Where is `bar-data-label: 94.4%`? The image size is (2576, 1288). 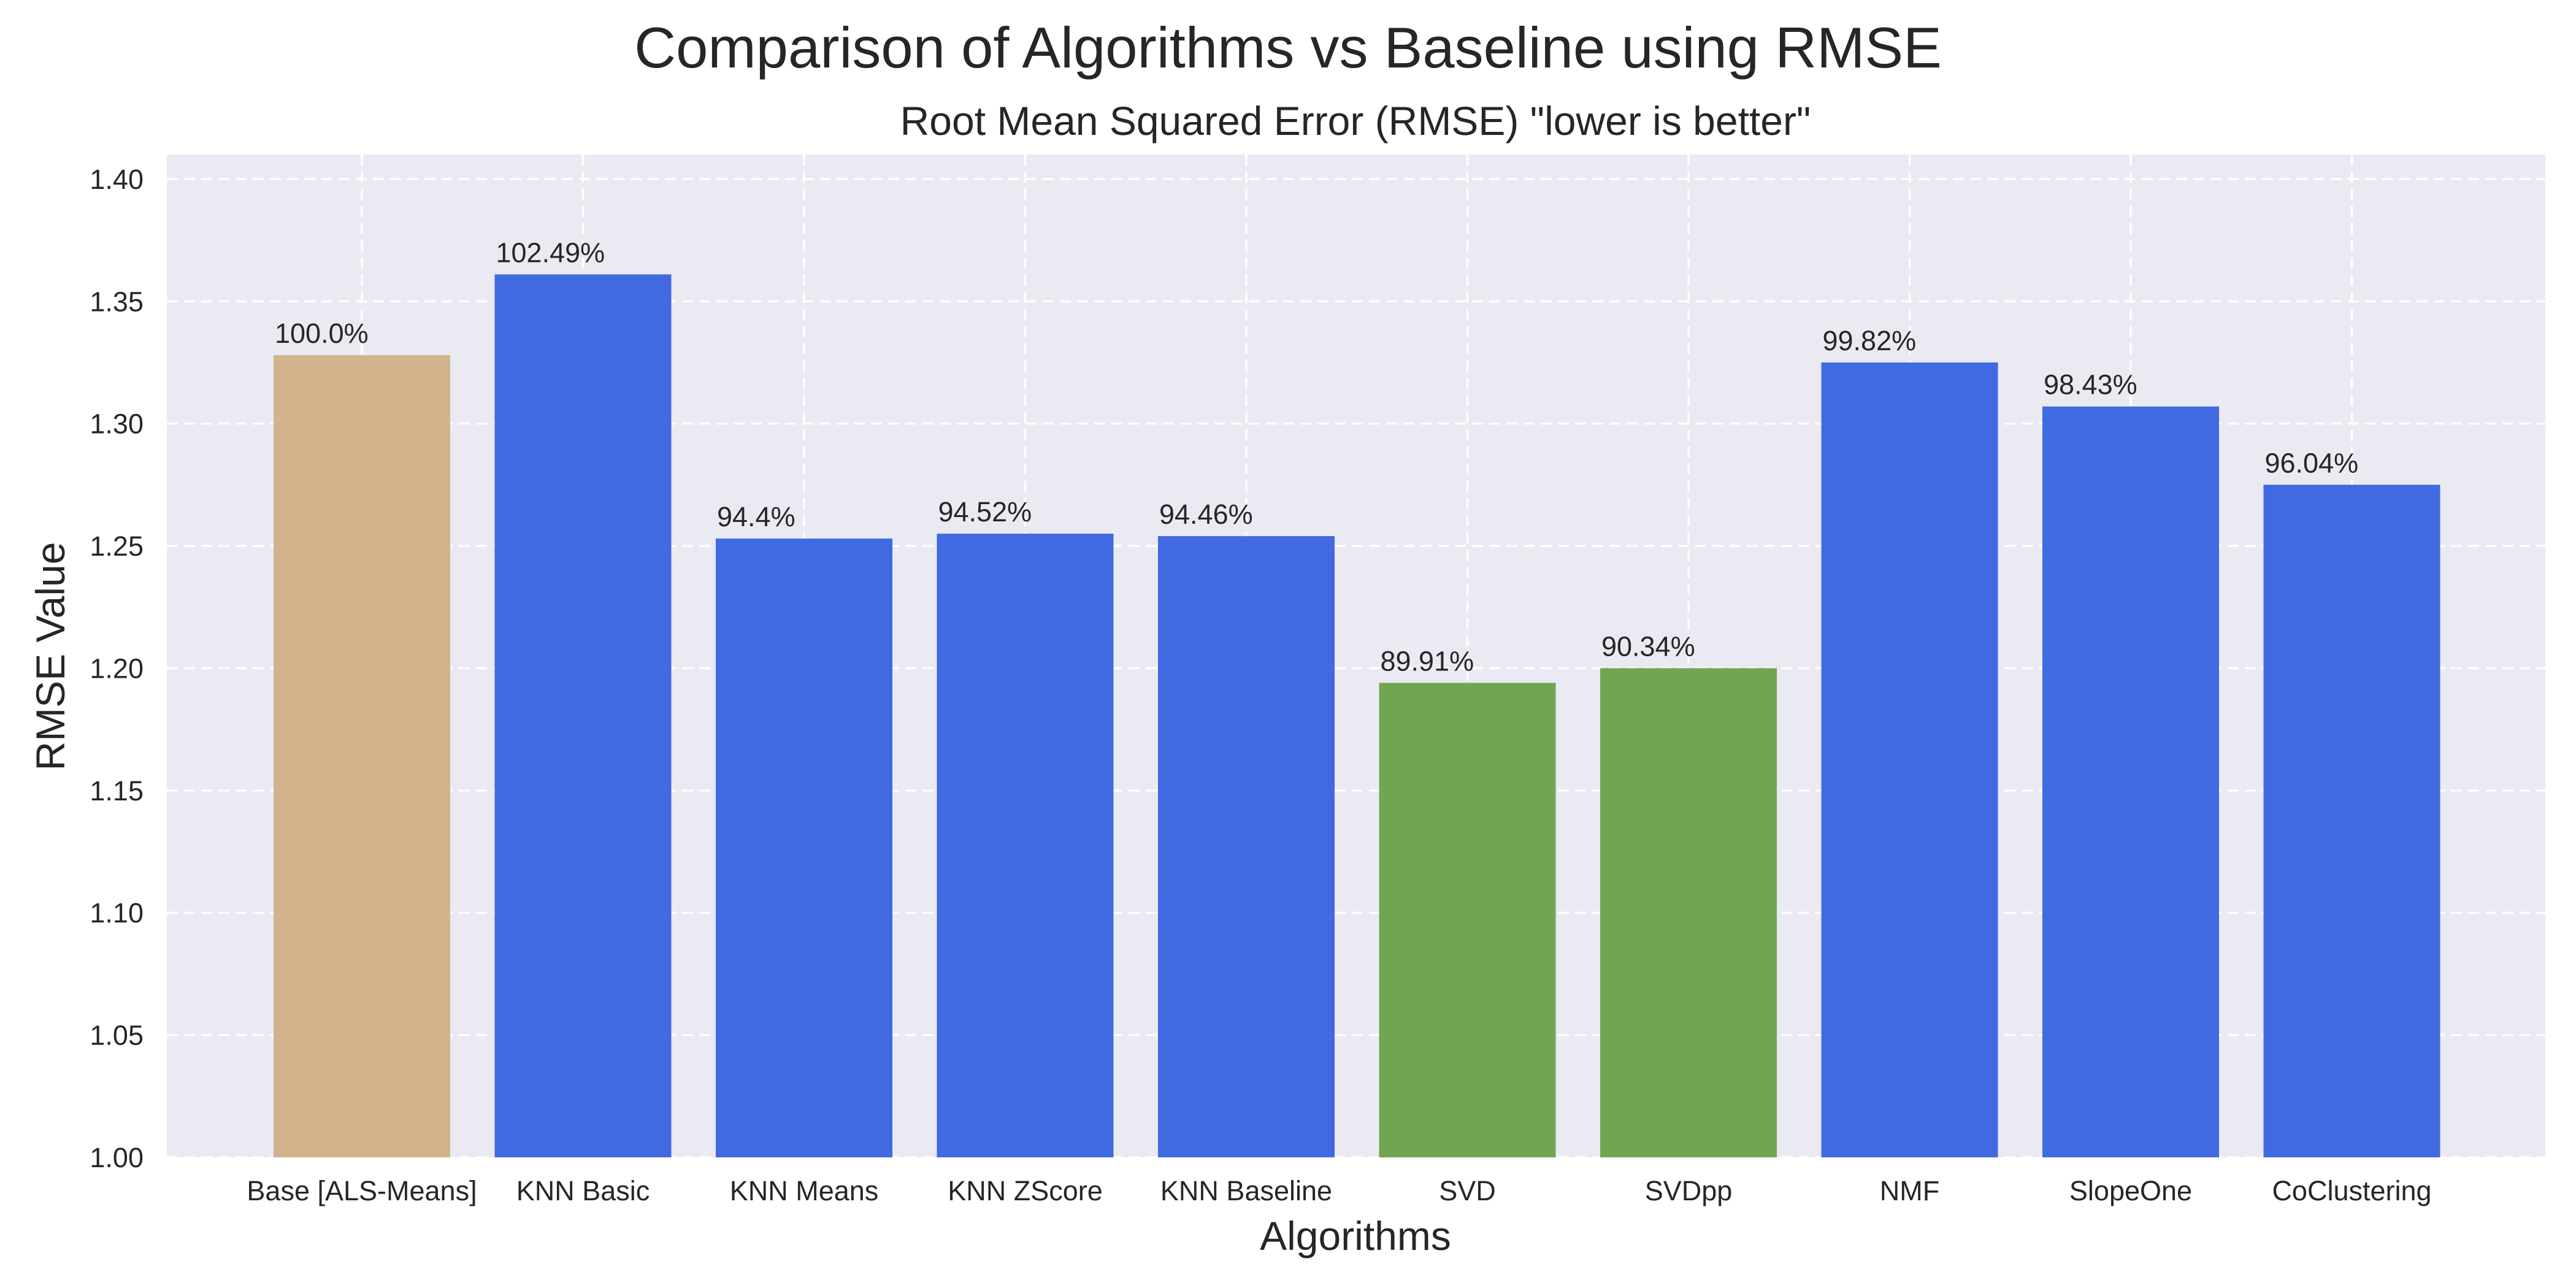 bar-data-label: 94.4% is located at coordinates (756, 516).